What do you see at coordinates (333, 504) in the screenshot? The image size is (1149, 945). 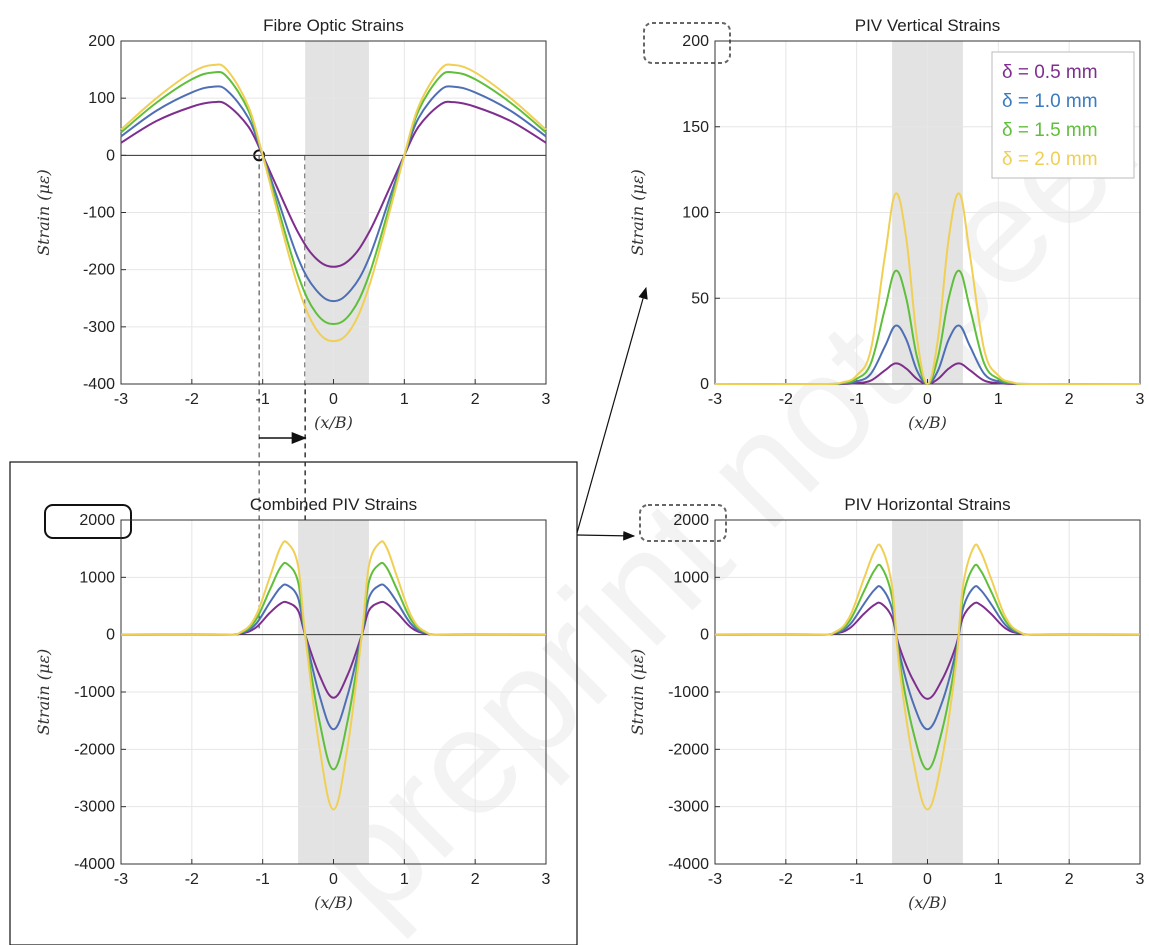 I see `chart-title: Combined PIV Strains` at bounding box center [333, 504].